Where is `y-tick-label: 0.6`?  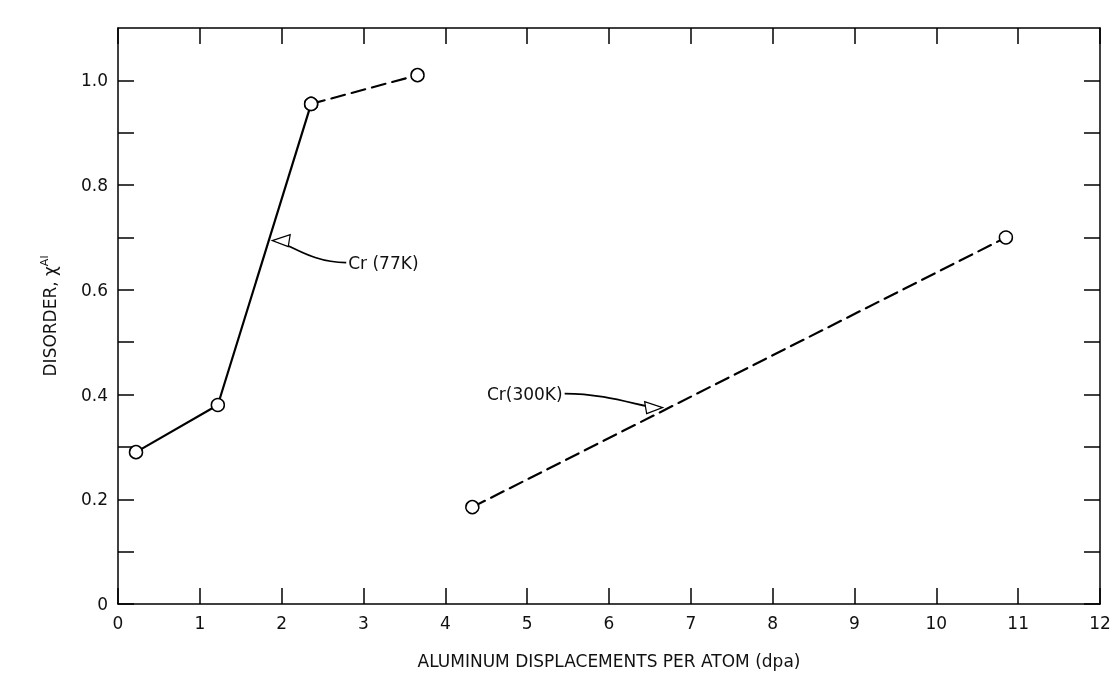 y-tick-label: 0.6 is located at coordinates (94, 289).